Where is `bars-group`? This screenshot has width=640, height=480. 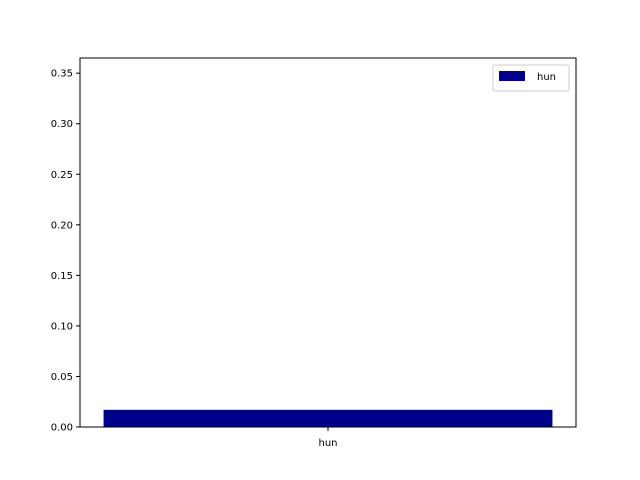
bars-group is located at coordinates (328, 418).